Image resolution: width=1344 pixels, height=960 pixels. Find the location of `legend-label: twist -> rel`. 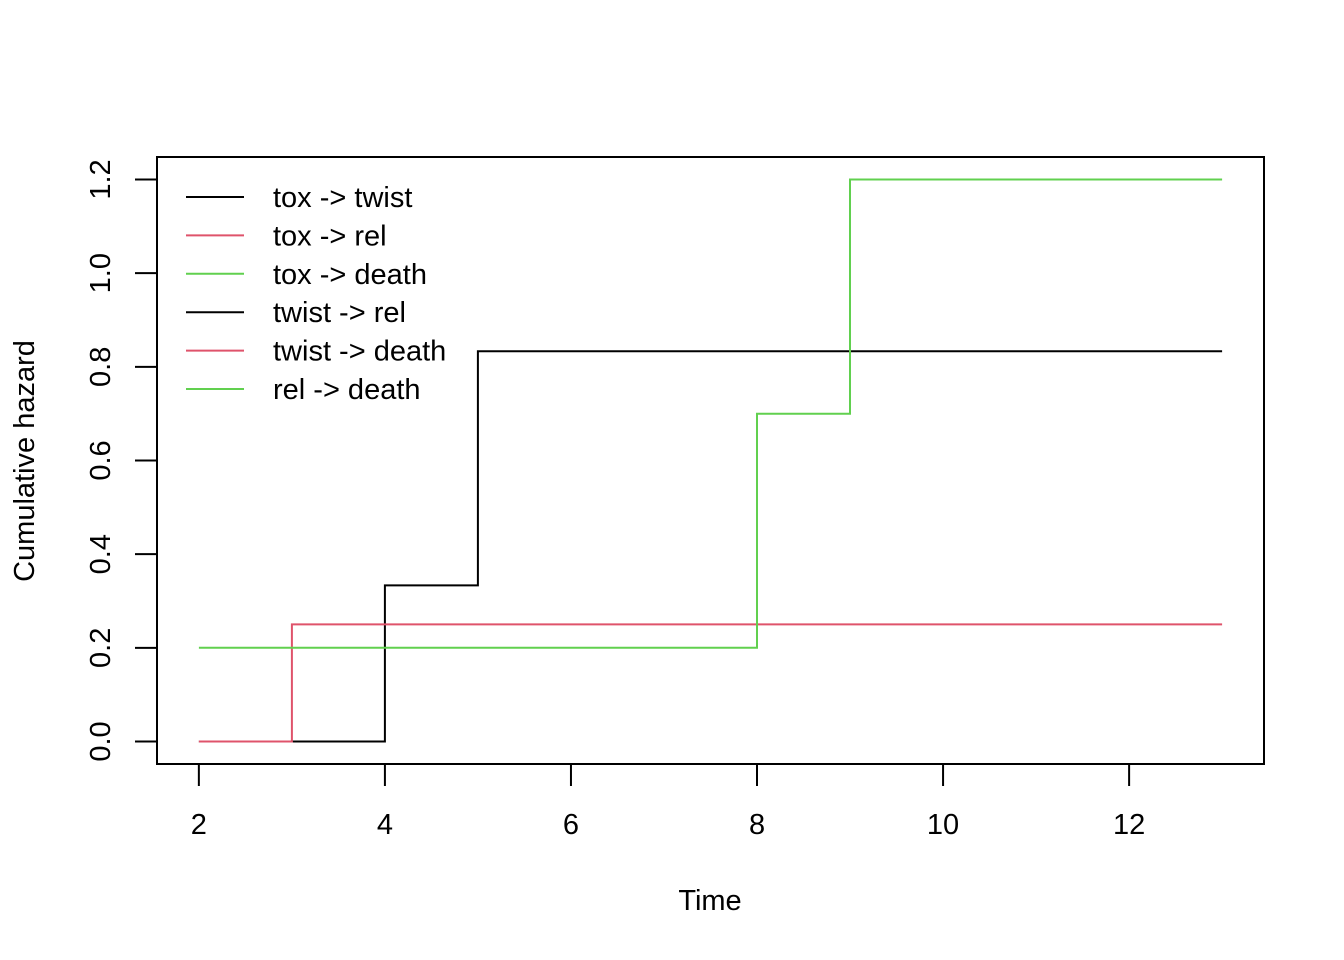

legend-label: twist -> rel is located at coordinates (339, 313).